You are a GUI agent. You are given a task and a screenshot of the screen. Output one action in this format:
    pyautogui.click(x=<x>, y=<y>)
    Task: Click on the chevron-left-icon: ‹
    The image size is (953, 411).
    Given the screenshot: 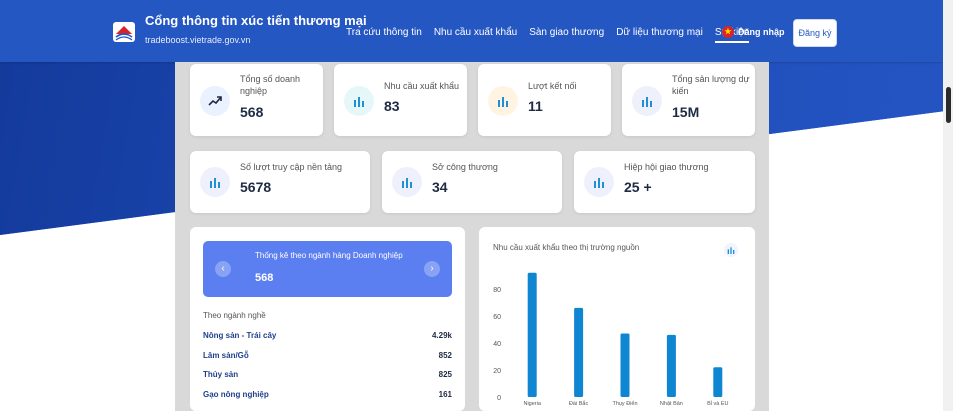 What is the action you would take?
    pyautogui.click(x=223, y=269)
    